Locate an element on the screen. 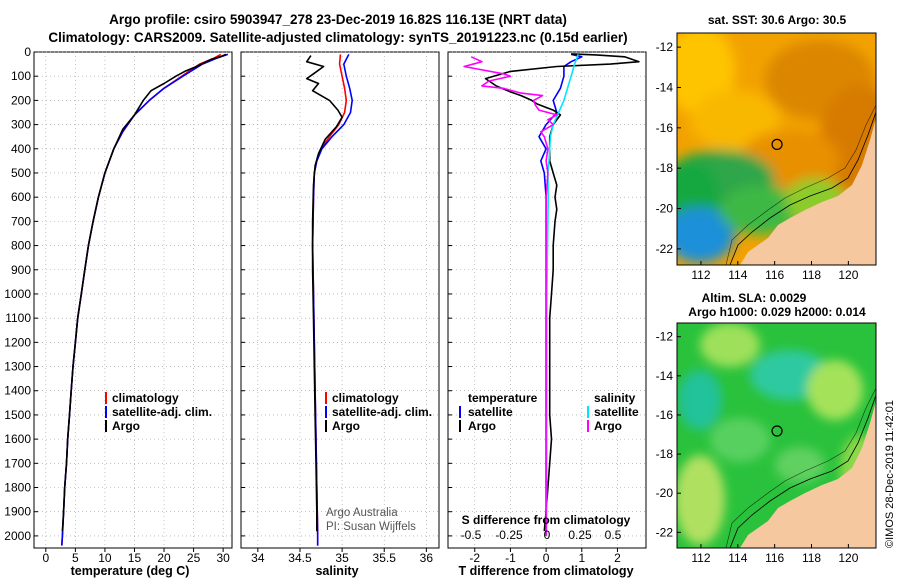 This screenshot has width=900, height=580. map-x-tick-label: 116 is located at coordinates (774, 275).